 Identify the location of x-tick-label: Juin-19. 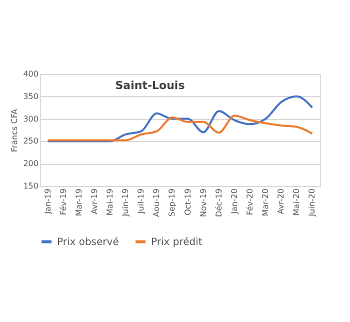
(125, 203).